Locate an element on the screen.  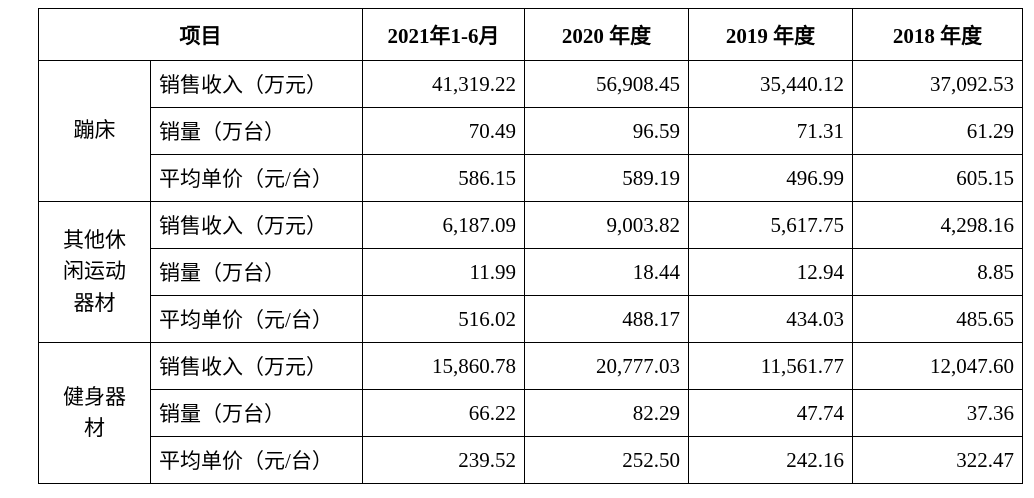
group-cell: 蹦床 is located at coordinates (94, 131).